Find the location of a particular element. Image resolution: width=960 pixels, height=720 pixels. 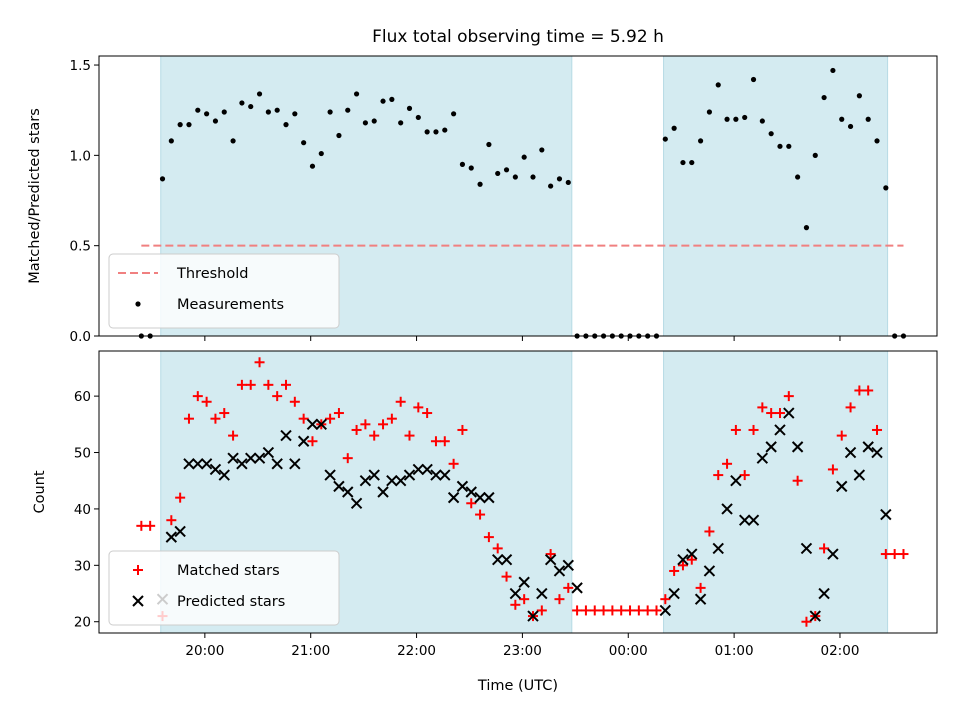

x-tick-label: 22:00 is located at coordinates (416, 651).